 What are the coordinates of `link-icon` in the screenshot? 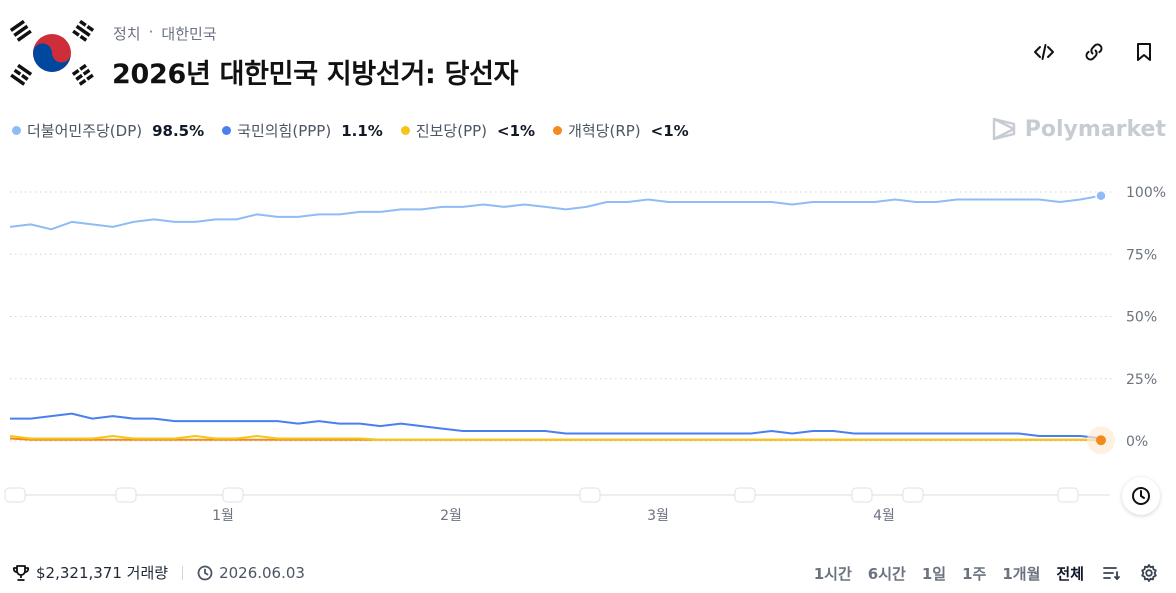 It's located at (1094, 52).